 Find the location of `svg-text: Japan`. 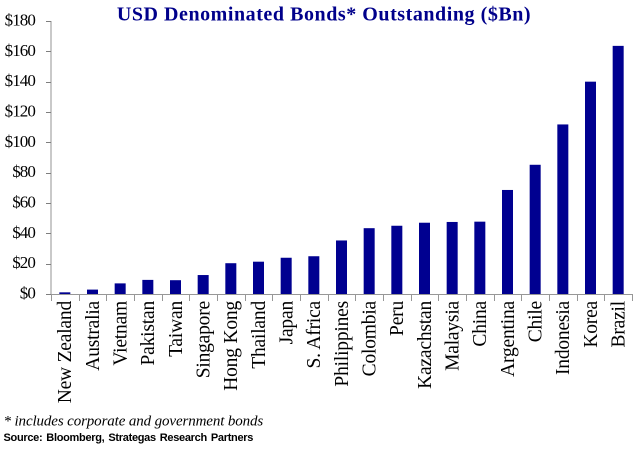

svg-text: Japan is located at coordinates (287, 323).